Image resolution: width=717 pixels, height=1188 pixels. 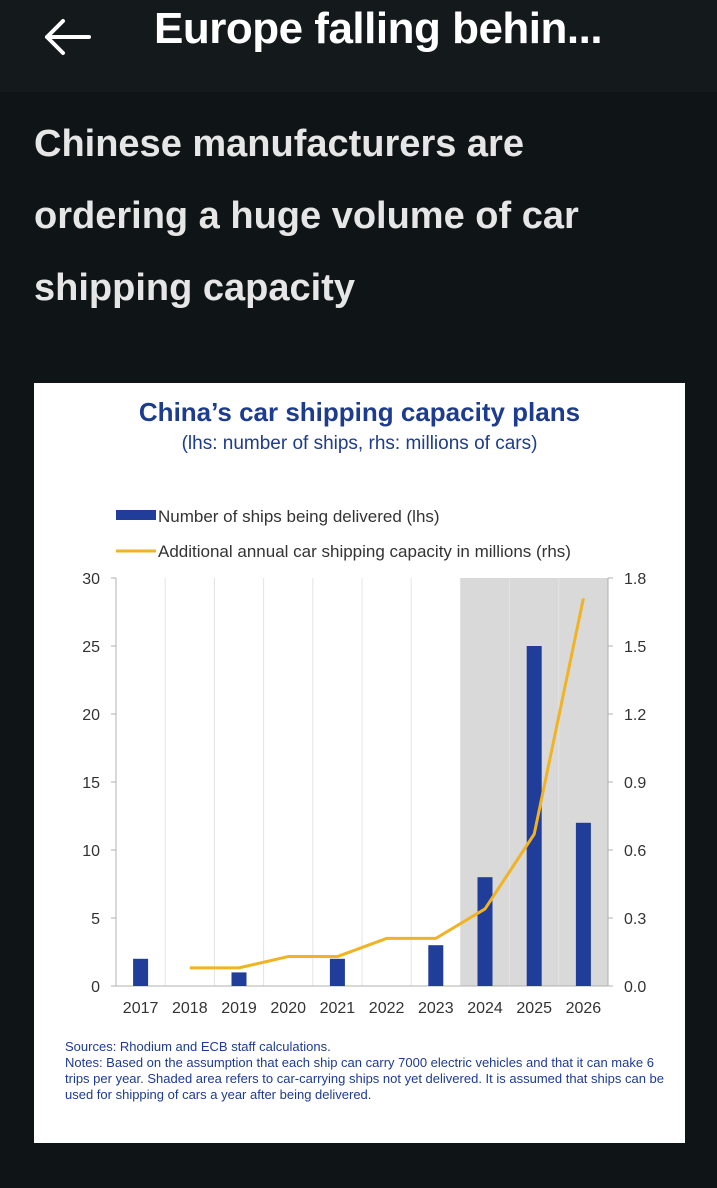 I want to click on right-tick-label: 1.8, so click(x=635, y=579).